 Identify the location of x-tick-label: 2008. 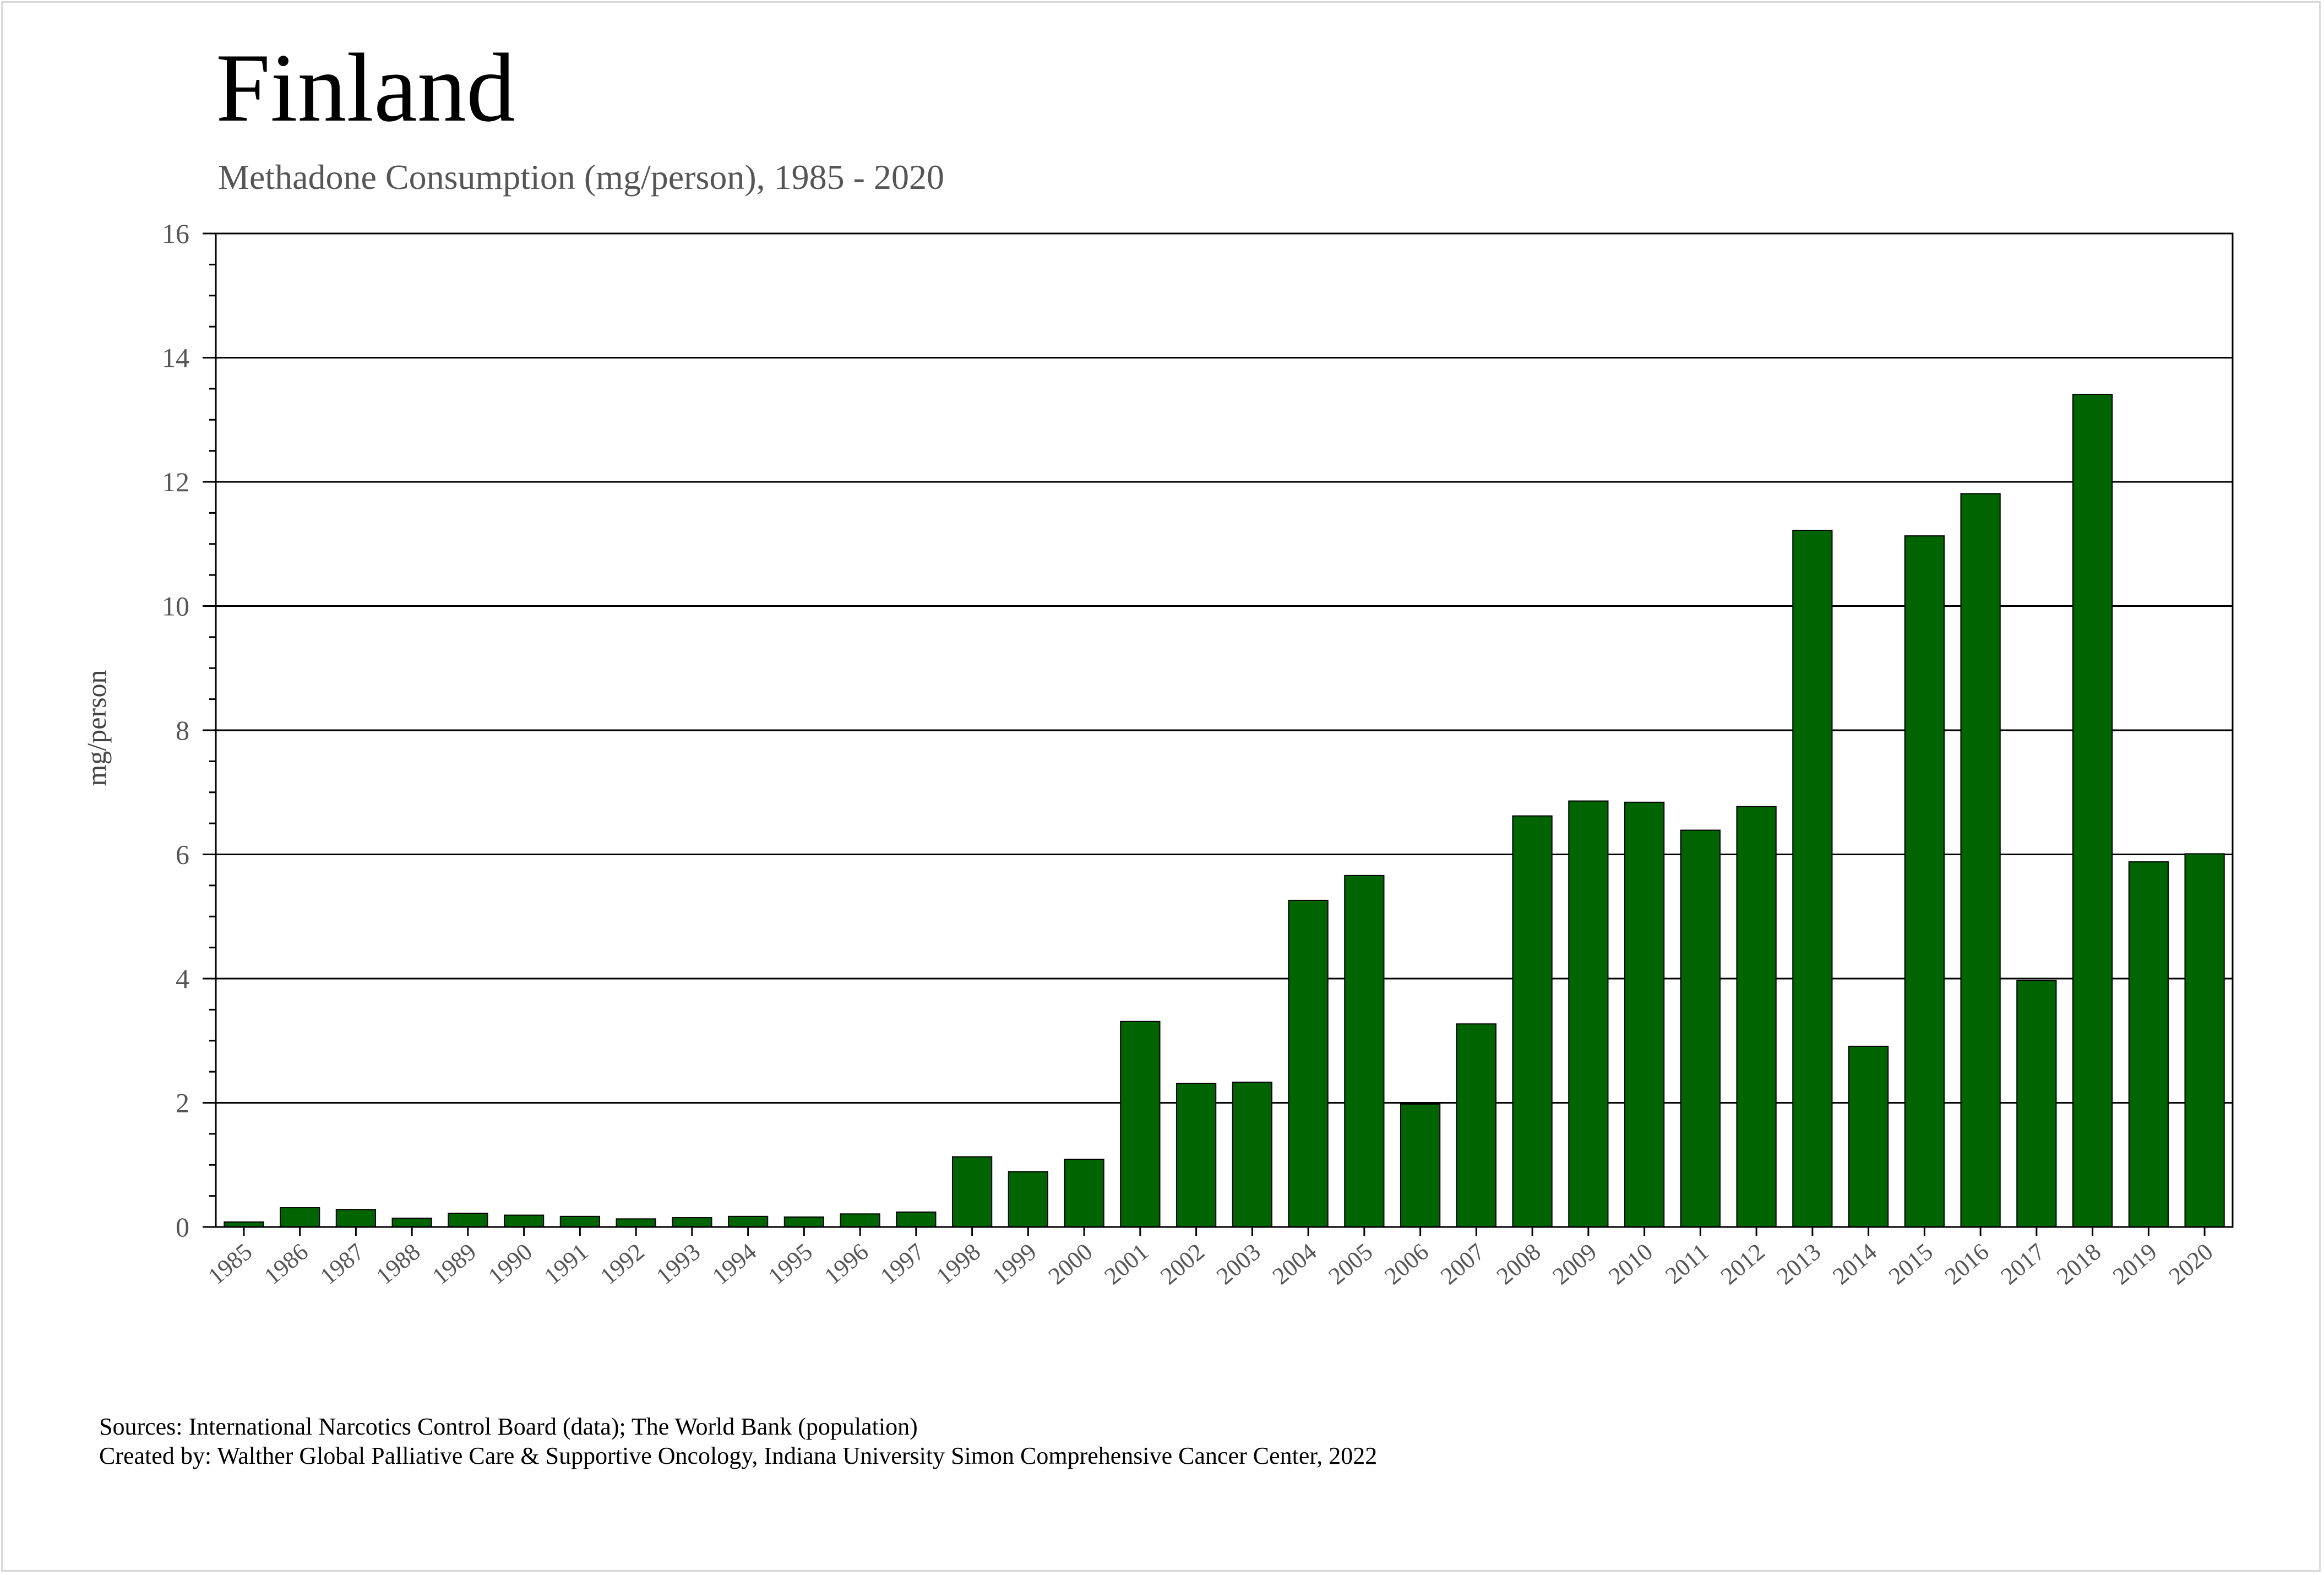
(1519, 1264).